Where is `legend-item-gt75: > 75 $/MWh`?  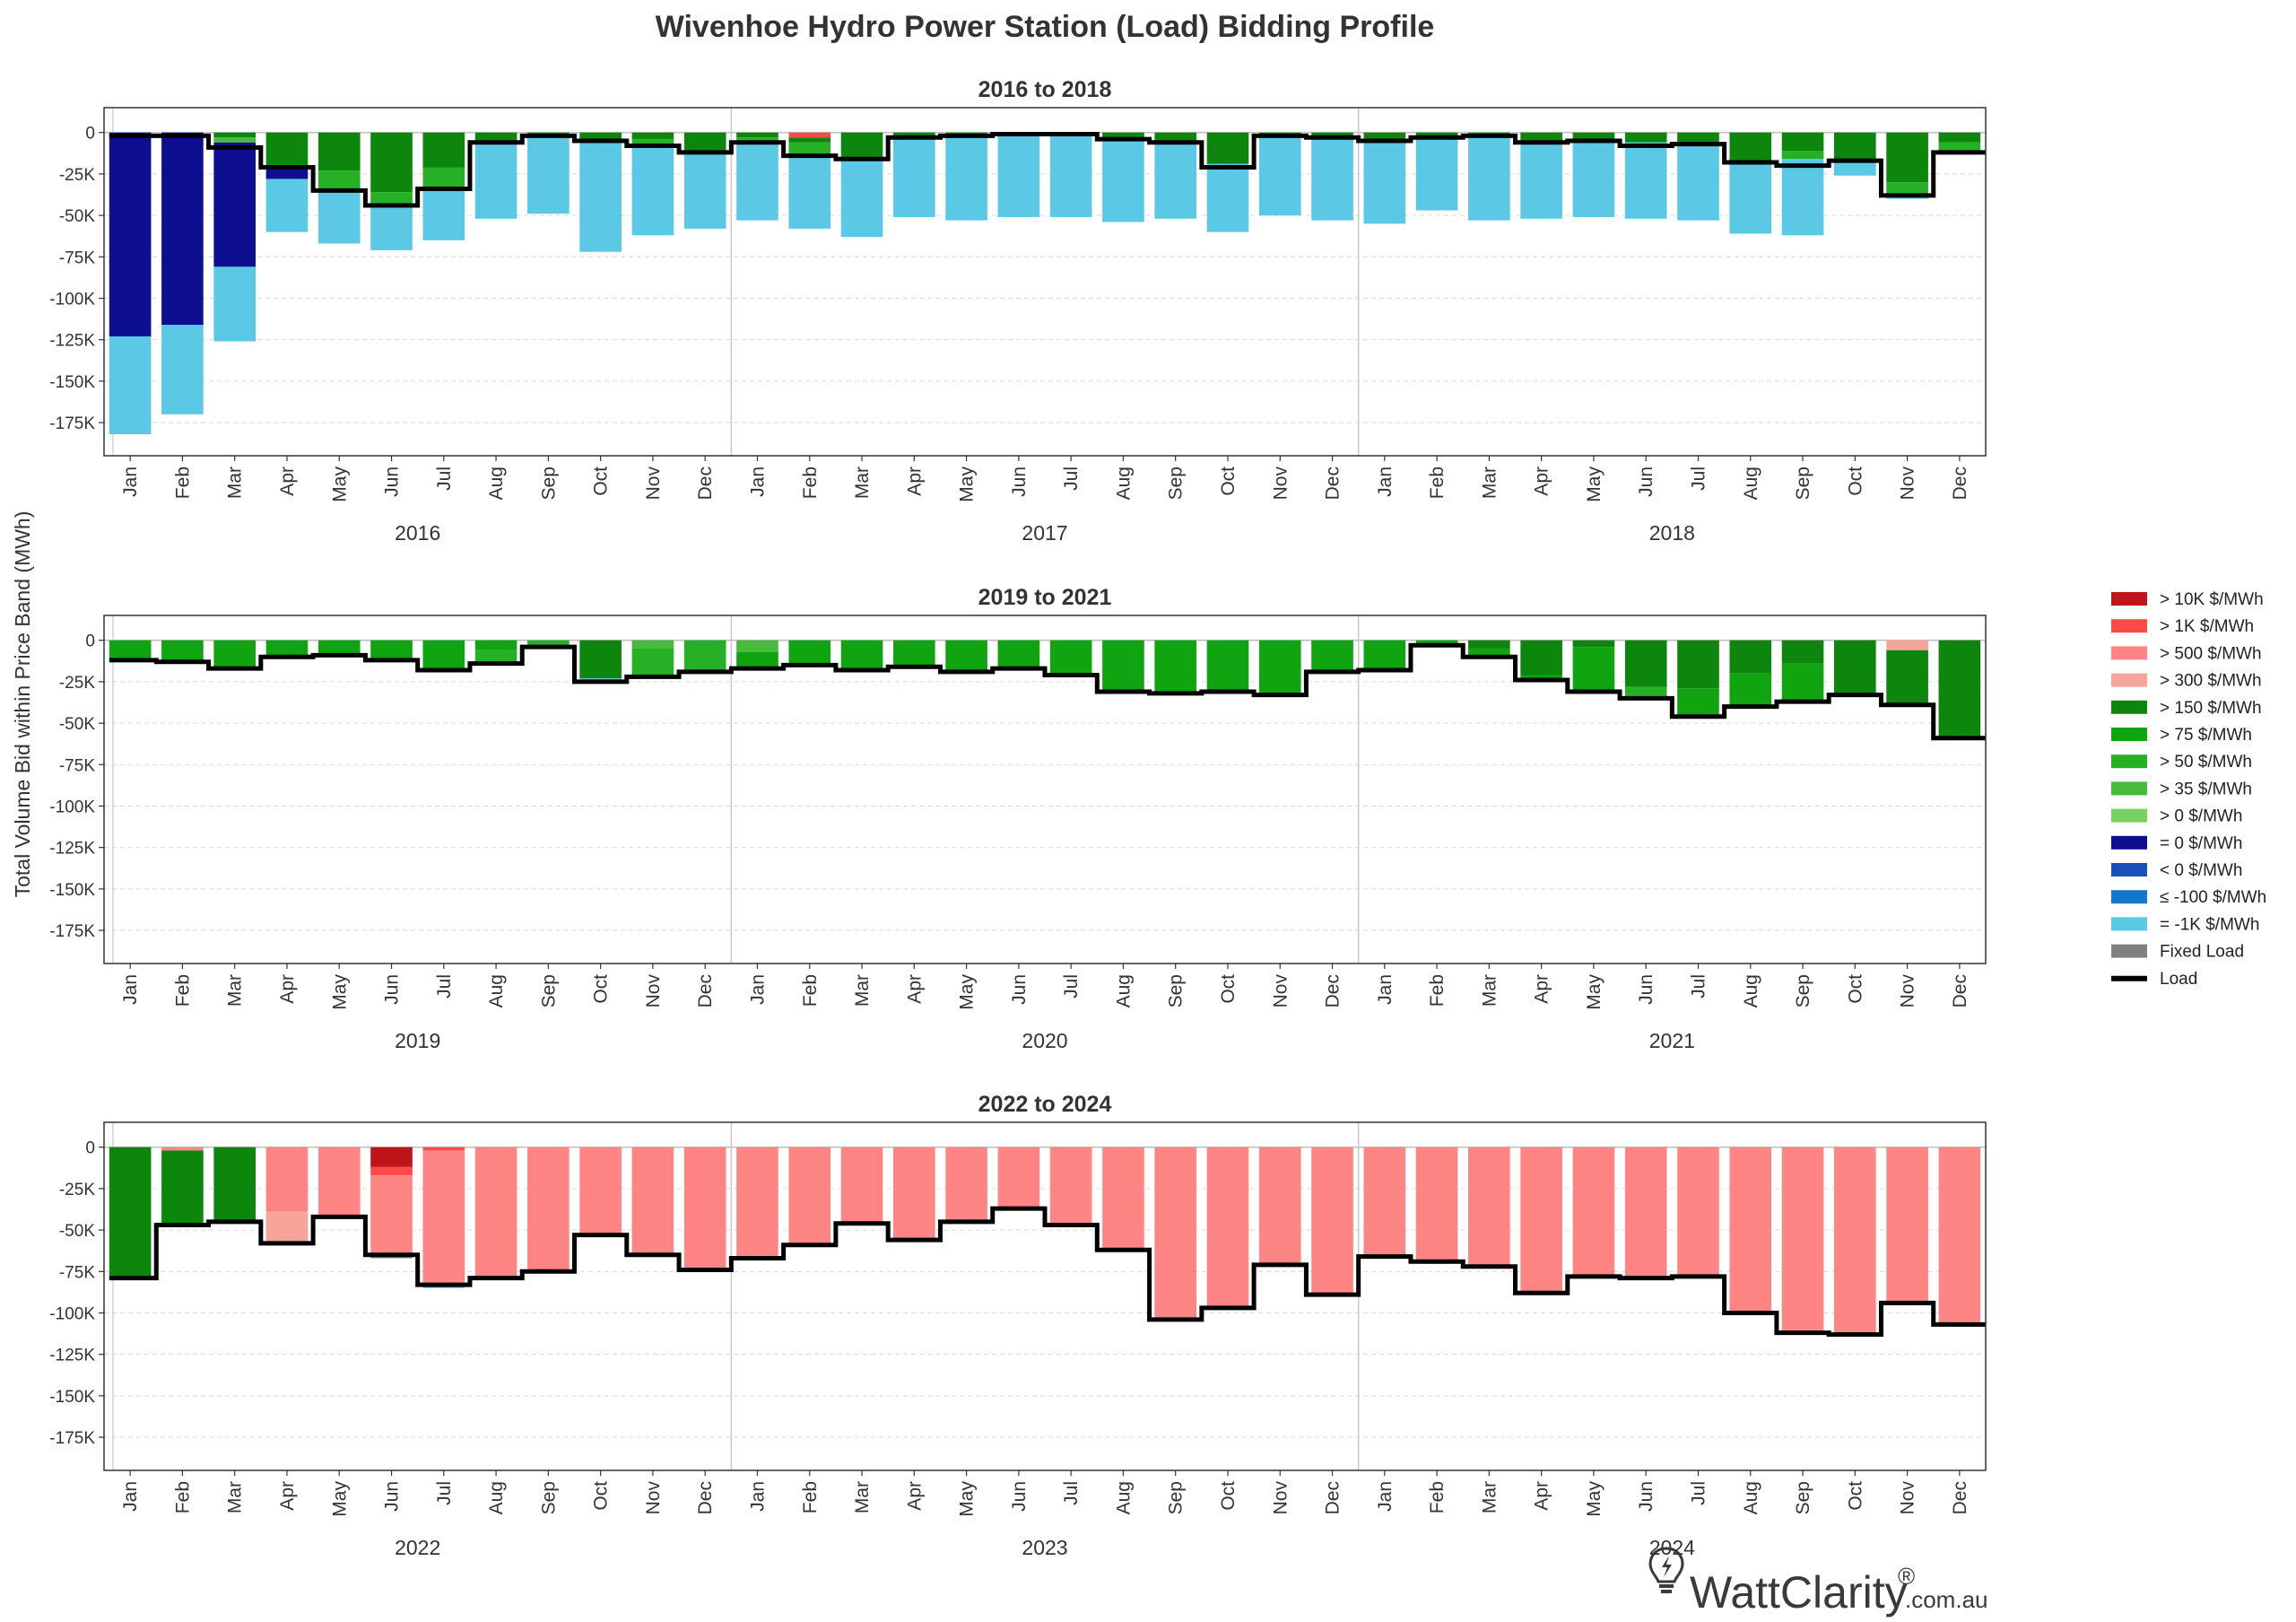 legend-item-gt75: > 75 $/MWh is located at coordinates (2181, 735).